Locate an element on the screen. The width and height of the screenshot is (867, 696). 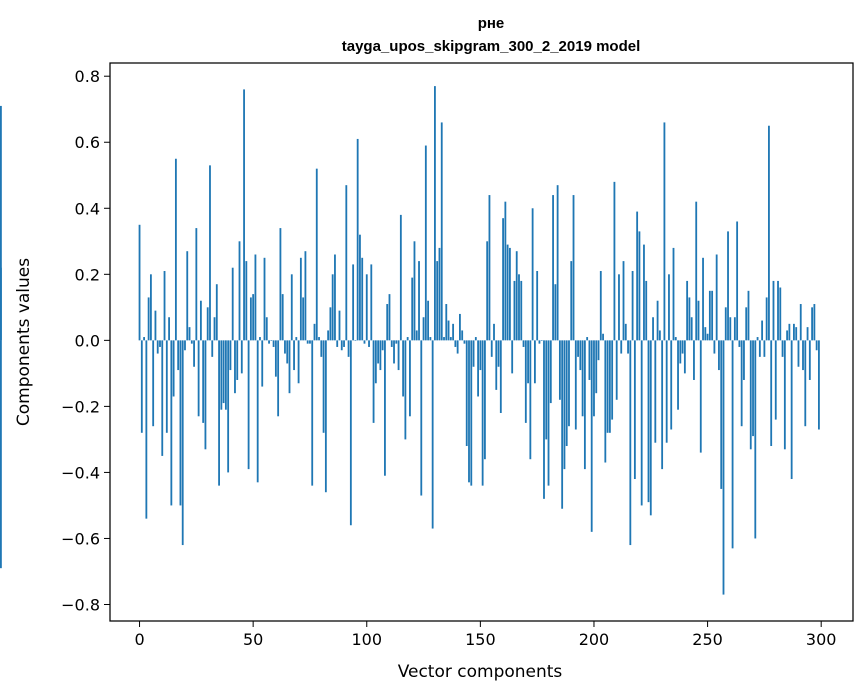
x-tick-label: 150 is located at coordinates (480, 639).